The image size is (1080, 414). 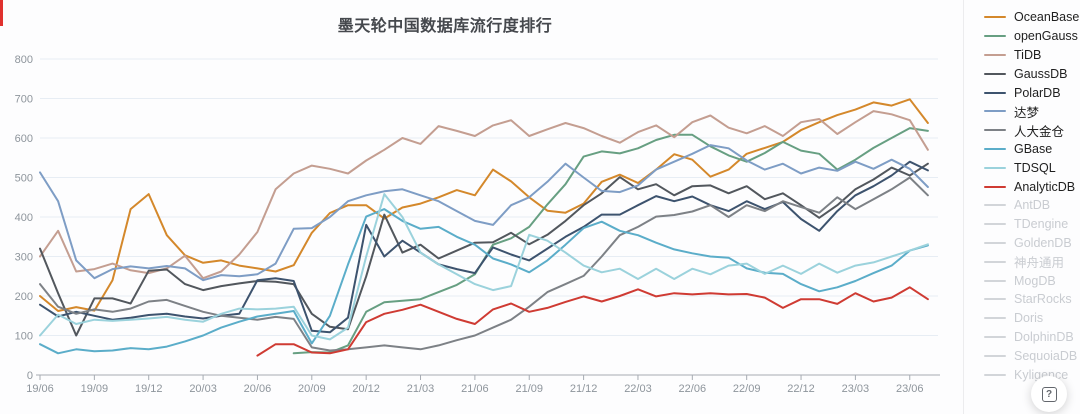 I want to click on legend-item-AntDB: AntDB, so click(x=1032, y=205).